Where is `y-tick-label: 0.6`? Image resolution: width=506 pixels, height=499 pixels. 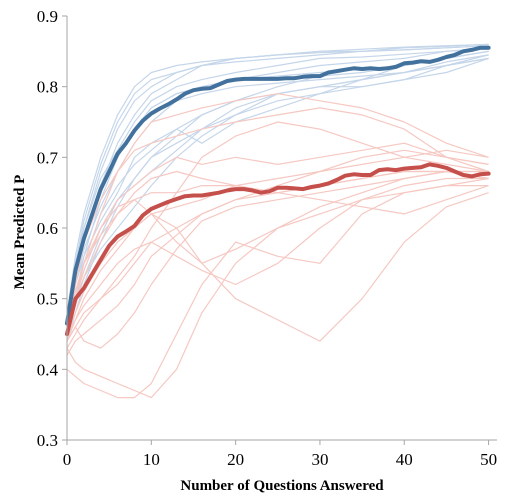
y-tick-label: 0.6 is located at coordinates (47, 228).